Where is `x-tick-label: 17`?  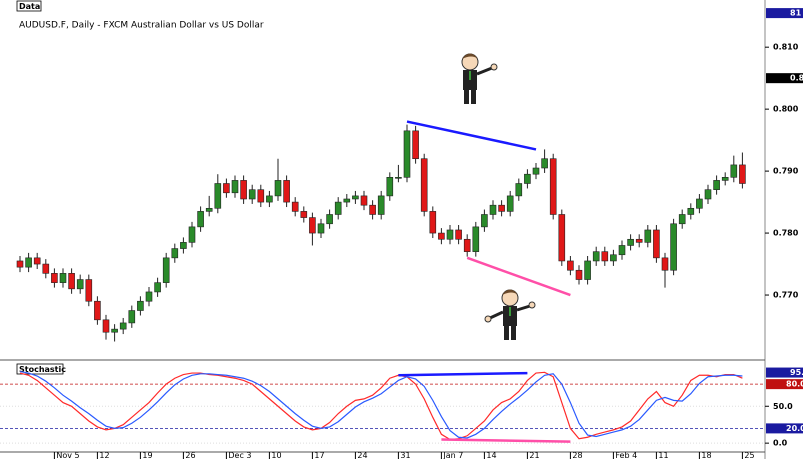 x-tick-label: 17 is located at coordinates (319, 455).